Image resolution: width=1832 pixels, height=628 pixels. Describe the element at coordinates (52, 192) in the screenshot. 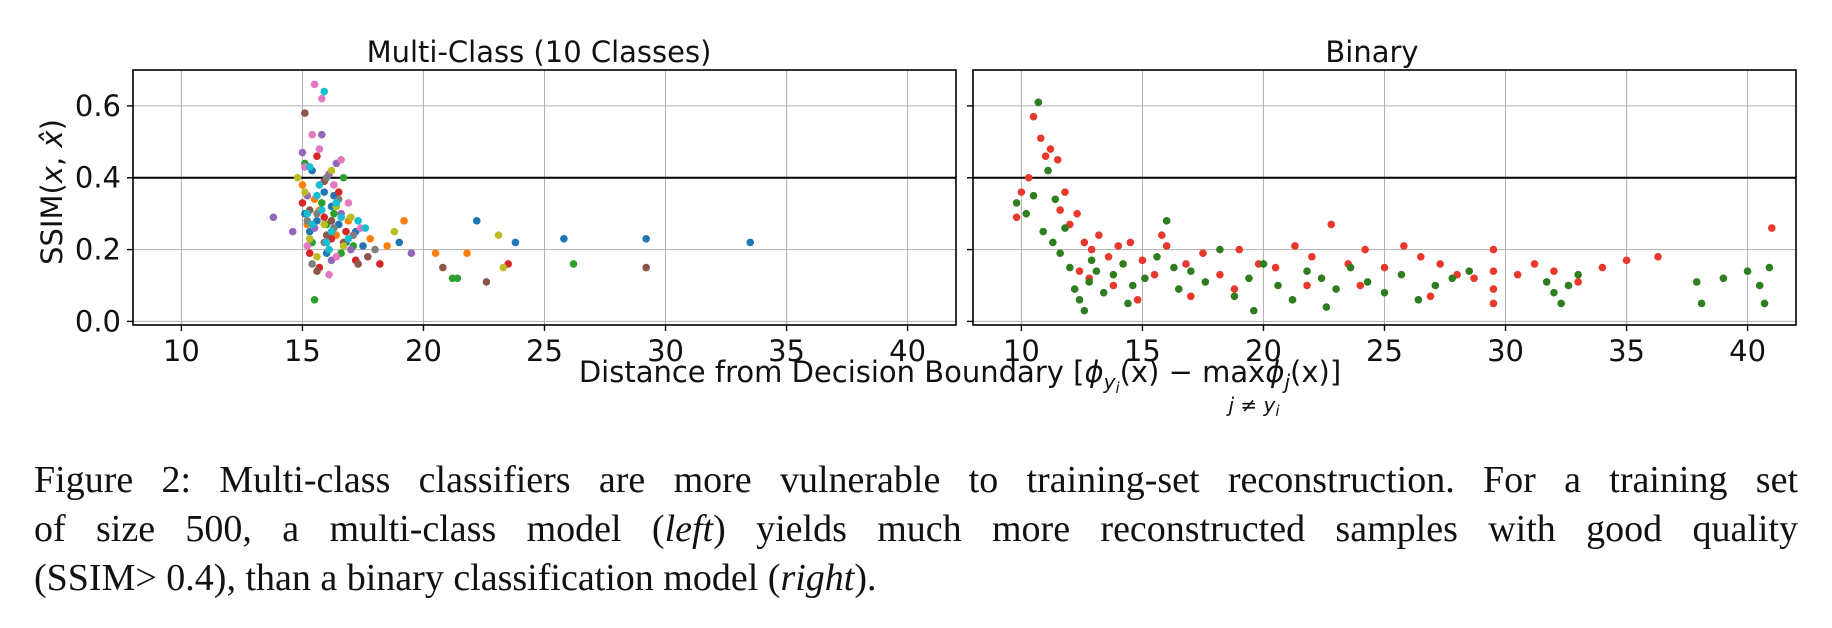

I see `y-axis-label: SSIM(x, x̂)` at that location.